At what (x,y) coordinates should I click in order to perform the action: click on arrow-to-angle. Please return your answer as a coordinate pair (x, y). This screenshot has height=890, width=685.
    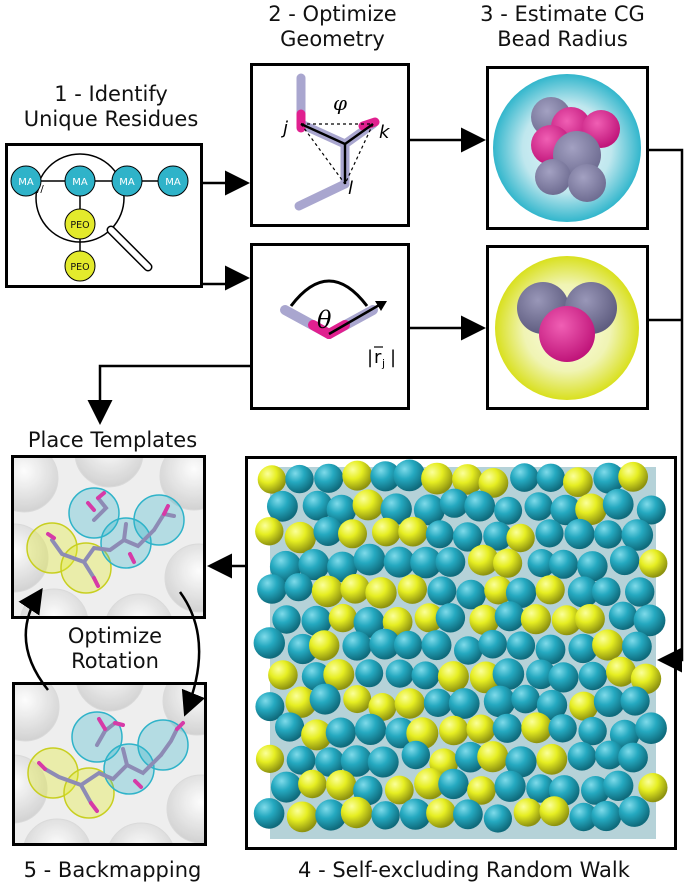
    Looking at the image, I should click on (226, 278).